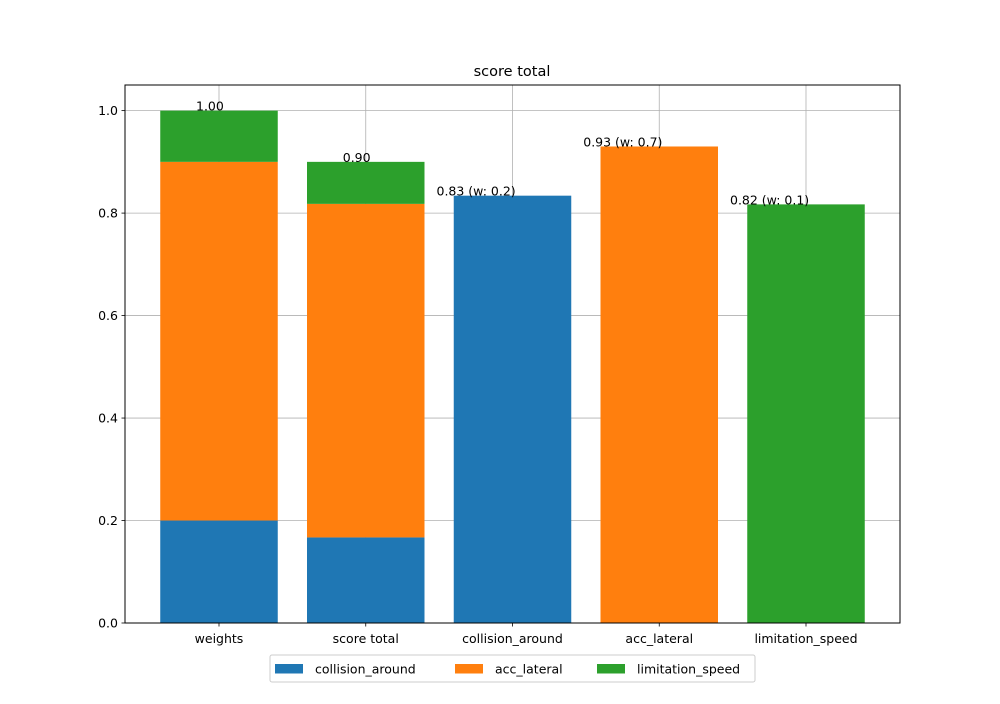 Image resolution: width=1000 pixels, height=704 pixels. Describe the element at coordinates (108, 315) in the screenshot. I see `y-tick-label: 0.6` at that location.